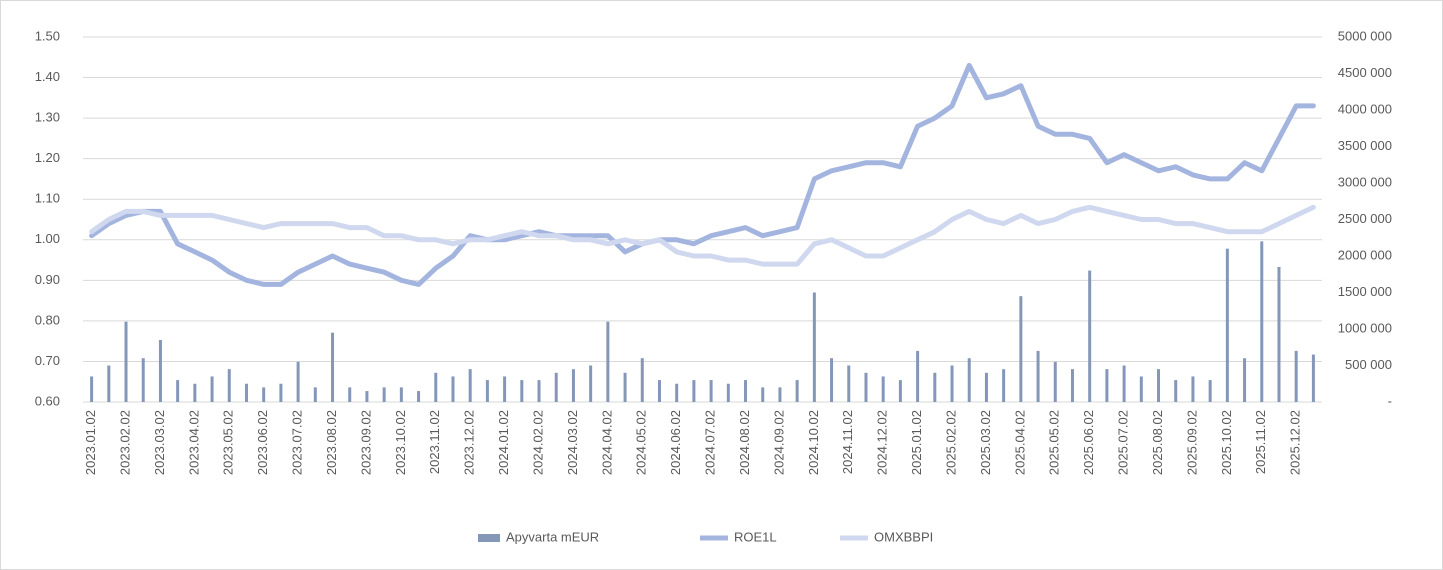  I want to click on x-tick-label: 2024.12.02, so click(882, 442).